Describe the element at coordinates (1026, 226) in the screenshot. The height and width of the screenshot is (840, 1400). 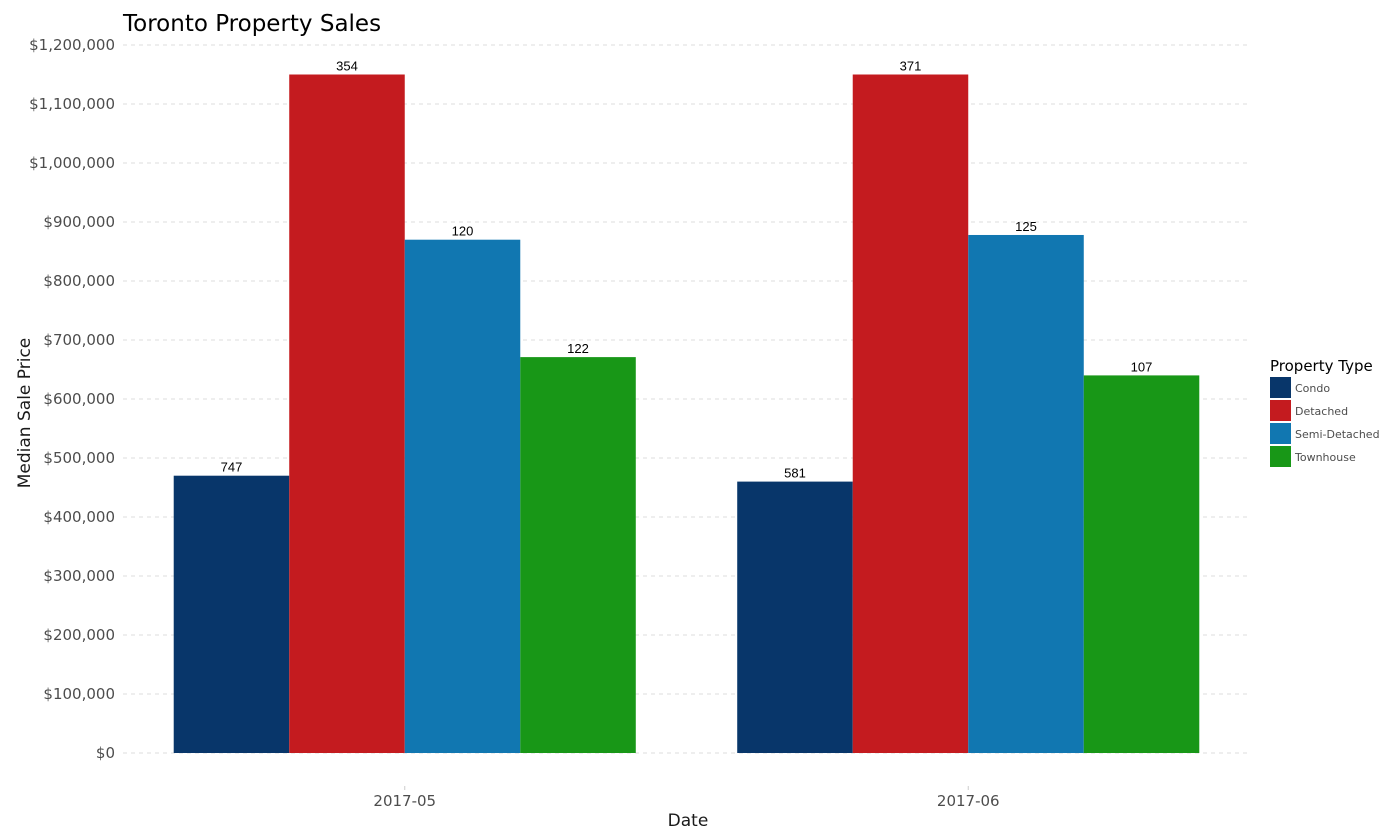
I see `bar-data-label: 125` at that location.